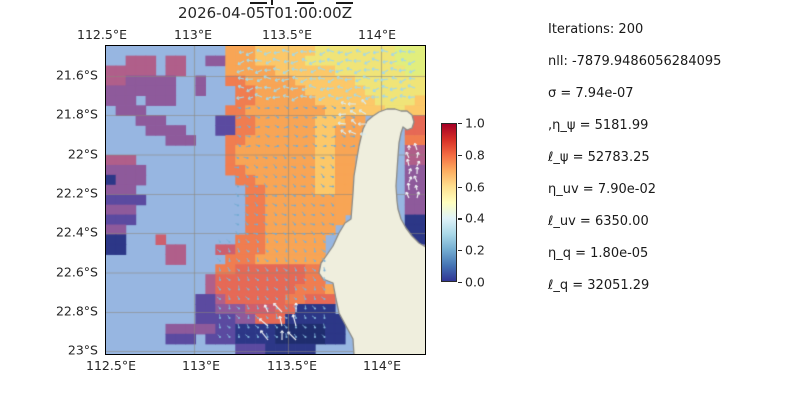  Describe the element at coordinates (635, 61) in the screenshot. I see `stat-line: nll: -7879.9486056284095` at that location.